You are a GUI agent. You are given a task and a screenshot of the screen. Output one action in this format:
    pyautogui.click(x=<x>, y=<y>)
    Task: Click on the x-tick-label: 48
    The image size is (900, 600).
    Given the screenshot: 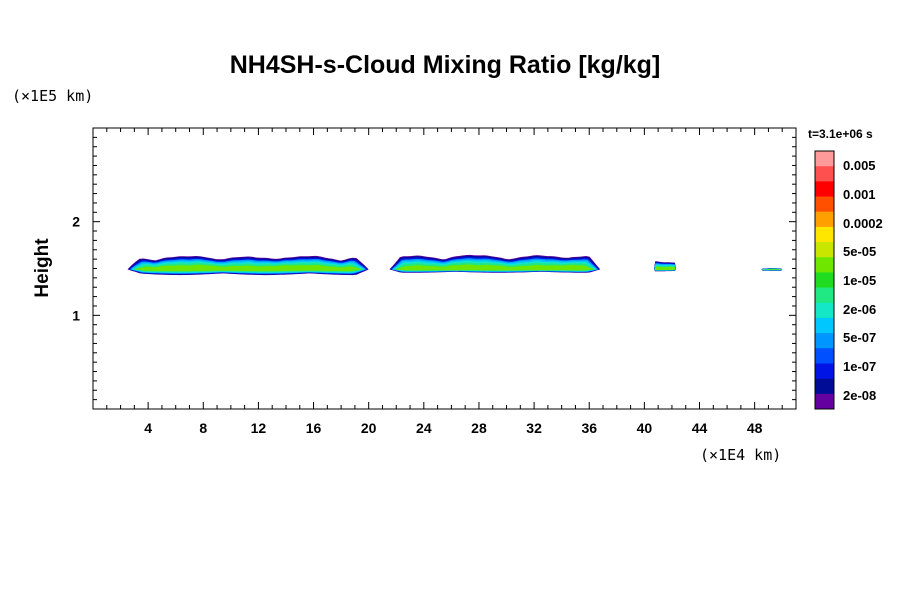 What is the action you would take?
    pyautogui.click(x=755, y=428)
    